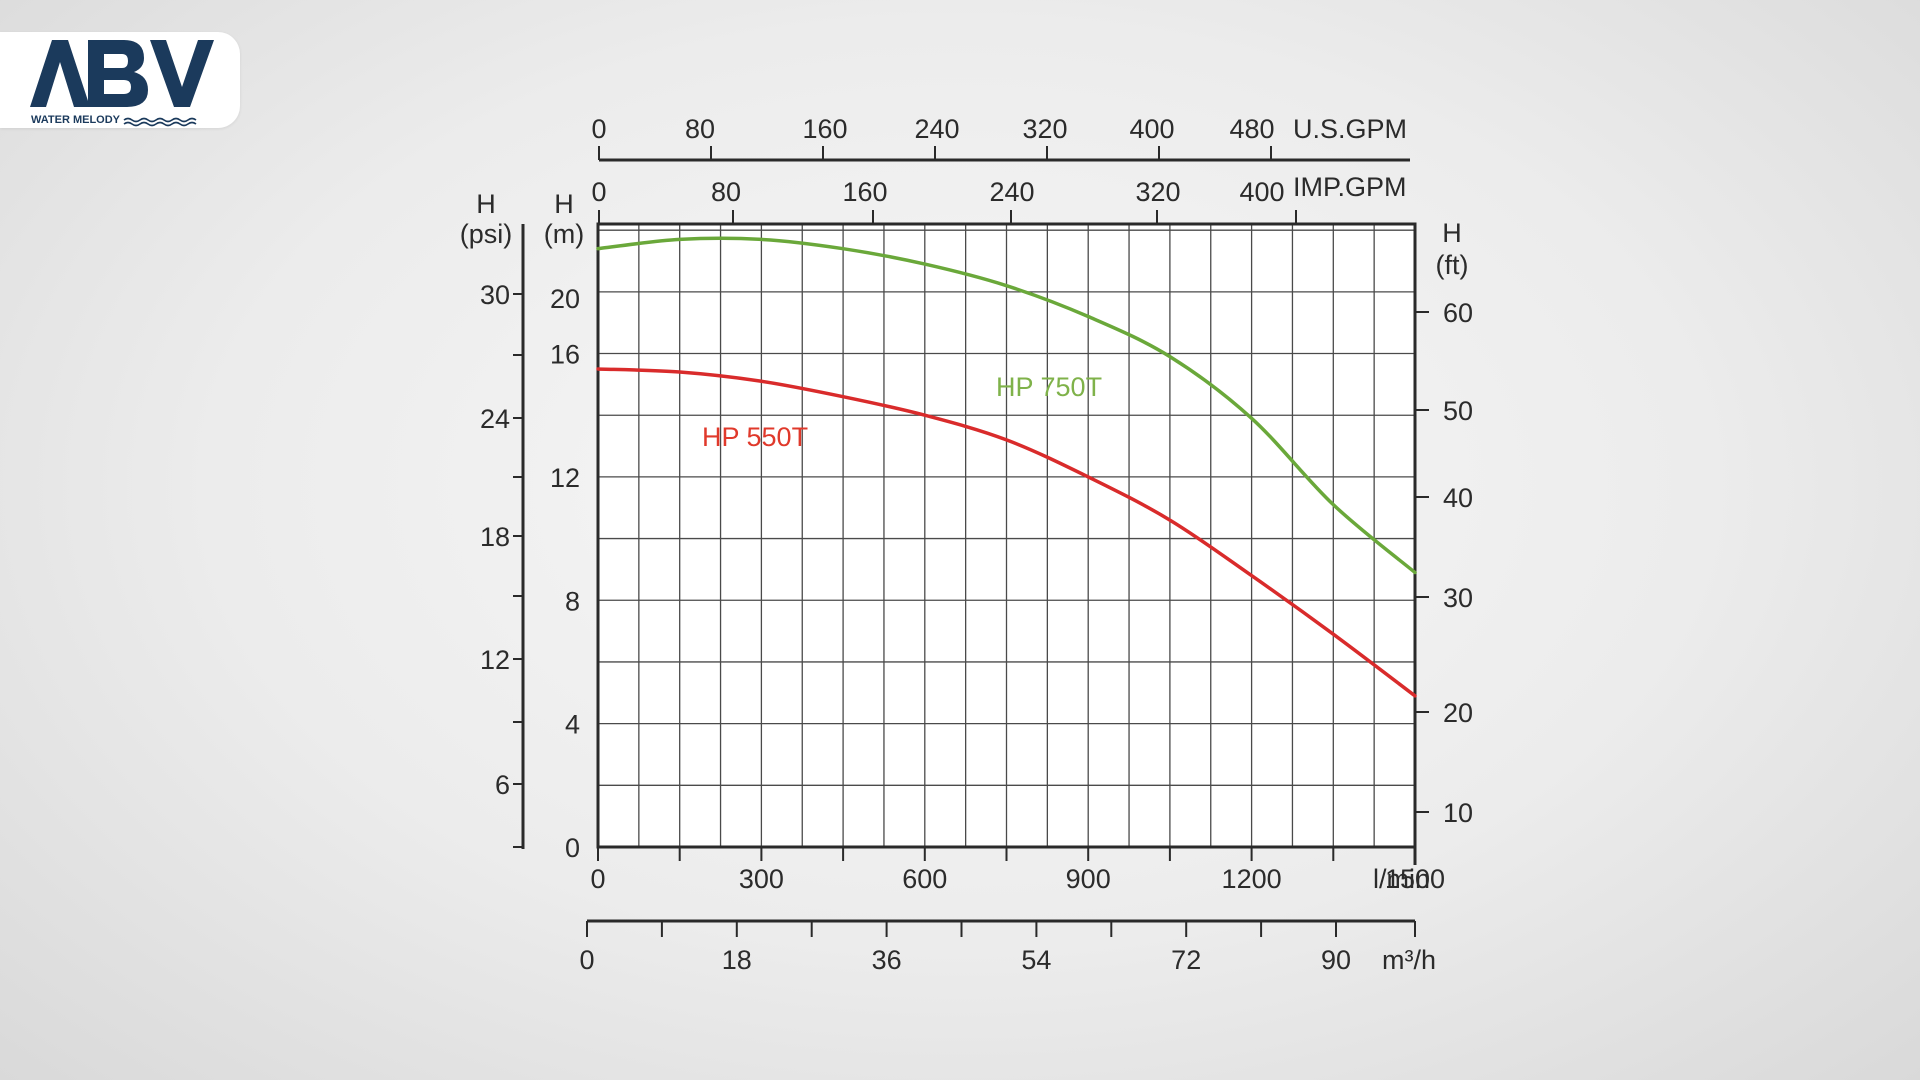 The height and width of the screenshot is (1080, 1920). I want to click on y-axis-label-psi-top: H, so click(486, 204).